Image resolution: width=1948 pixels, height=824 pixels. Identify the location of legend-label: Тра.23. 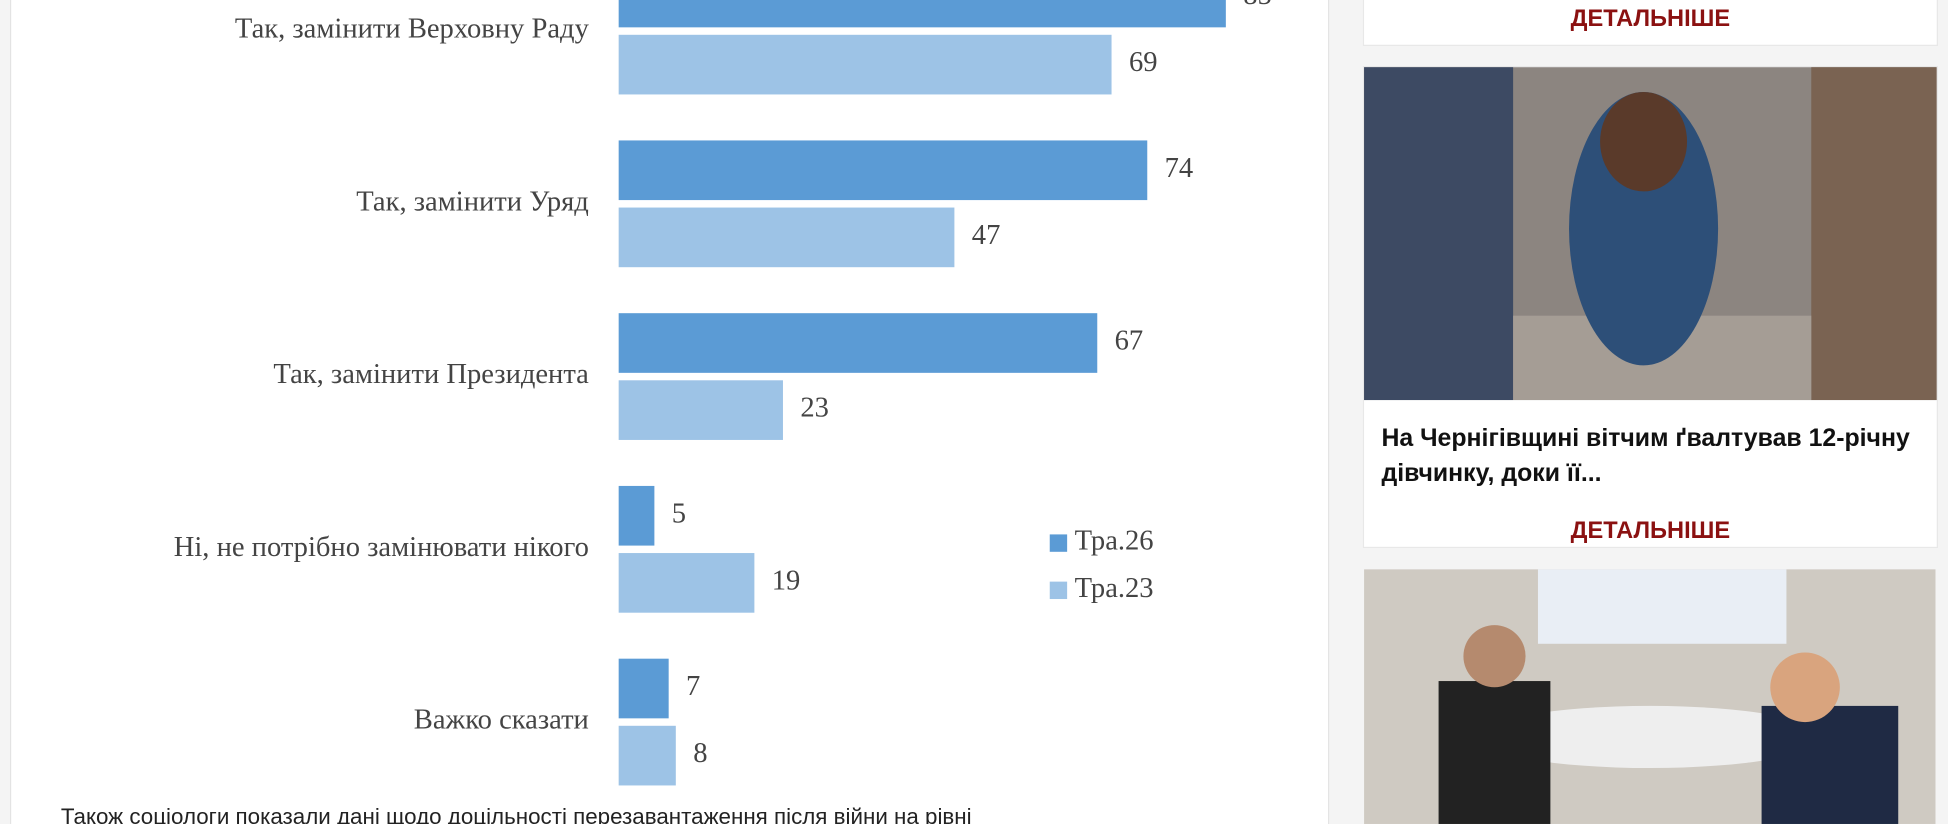
(1114, 588).